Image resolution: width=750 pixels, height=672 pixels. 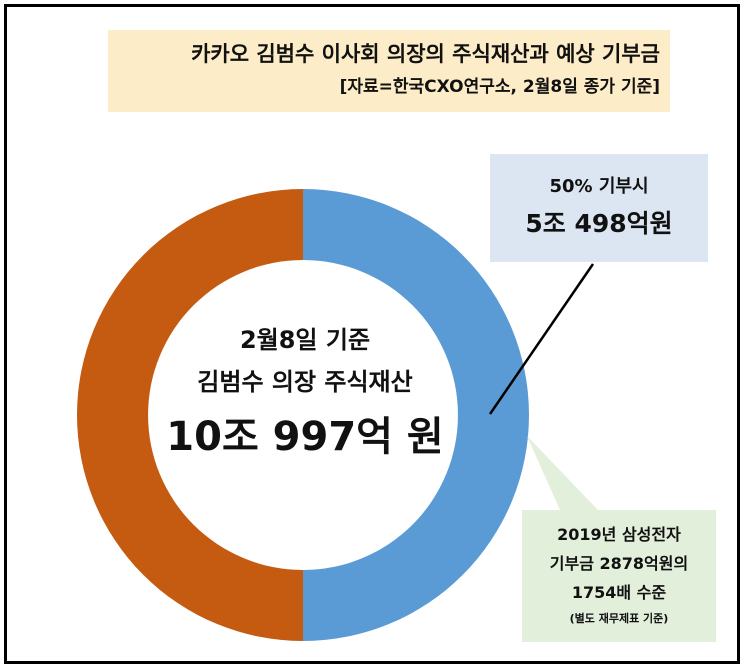 I want to click on donation-callout: 50% 기부시 5조 498억원, so click(x=599, y=208).